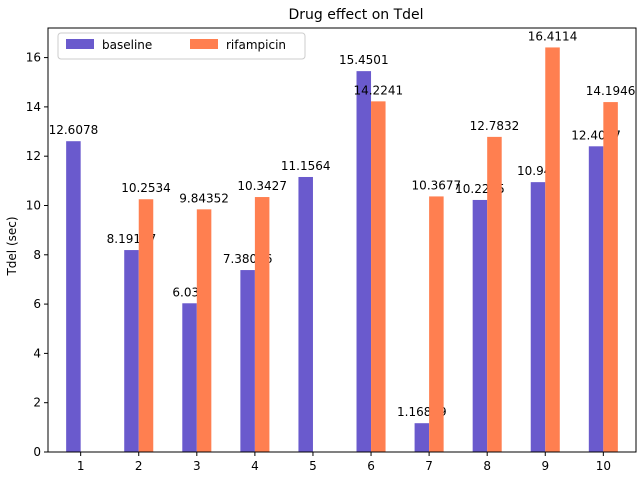 The width and height of the screenshot is (640, 480). I want to click on data-label-baseline-1: 12.6078, so click(74, 130).